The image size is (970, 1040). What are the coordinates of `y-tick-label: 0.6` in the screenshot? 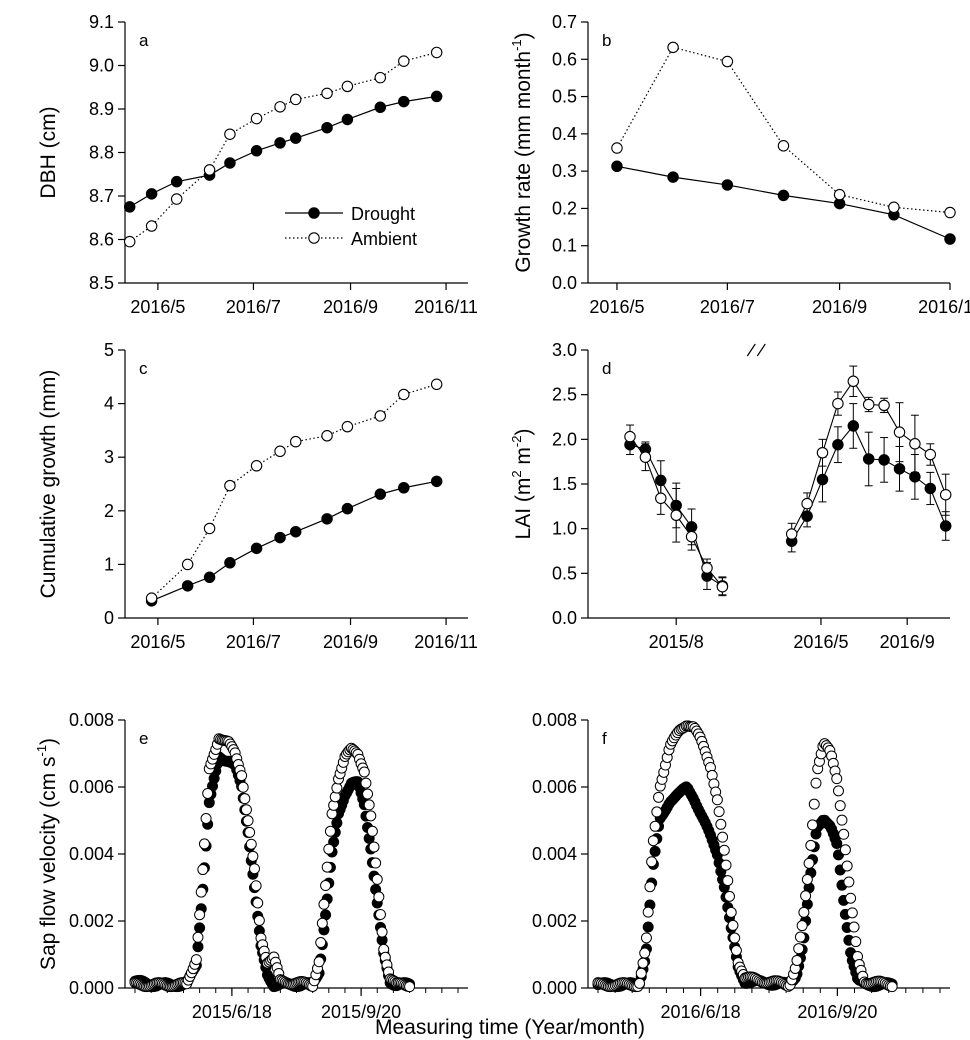 It's located at (564, 59).